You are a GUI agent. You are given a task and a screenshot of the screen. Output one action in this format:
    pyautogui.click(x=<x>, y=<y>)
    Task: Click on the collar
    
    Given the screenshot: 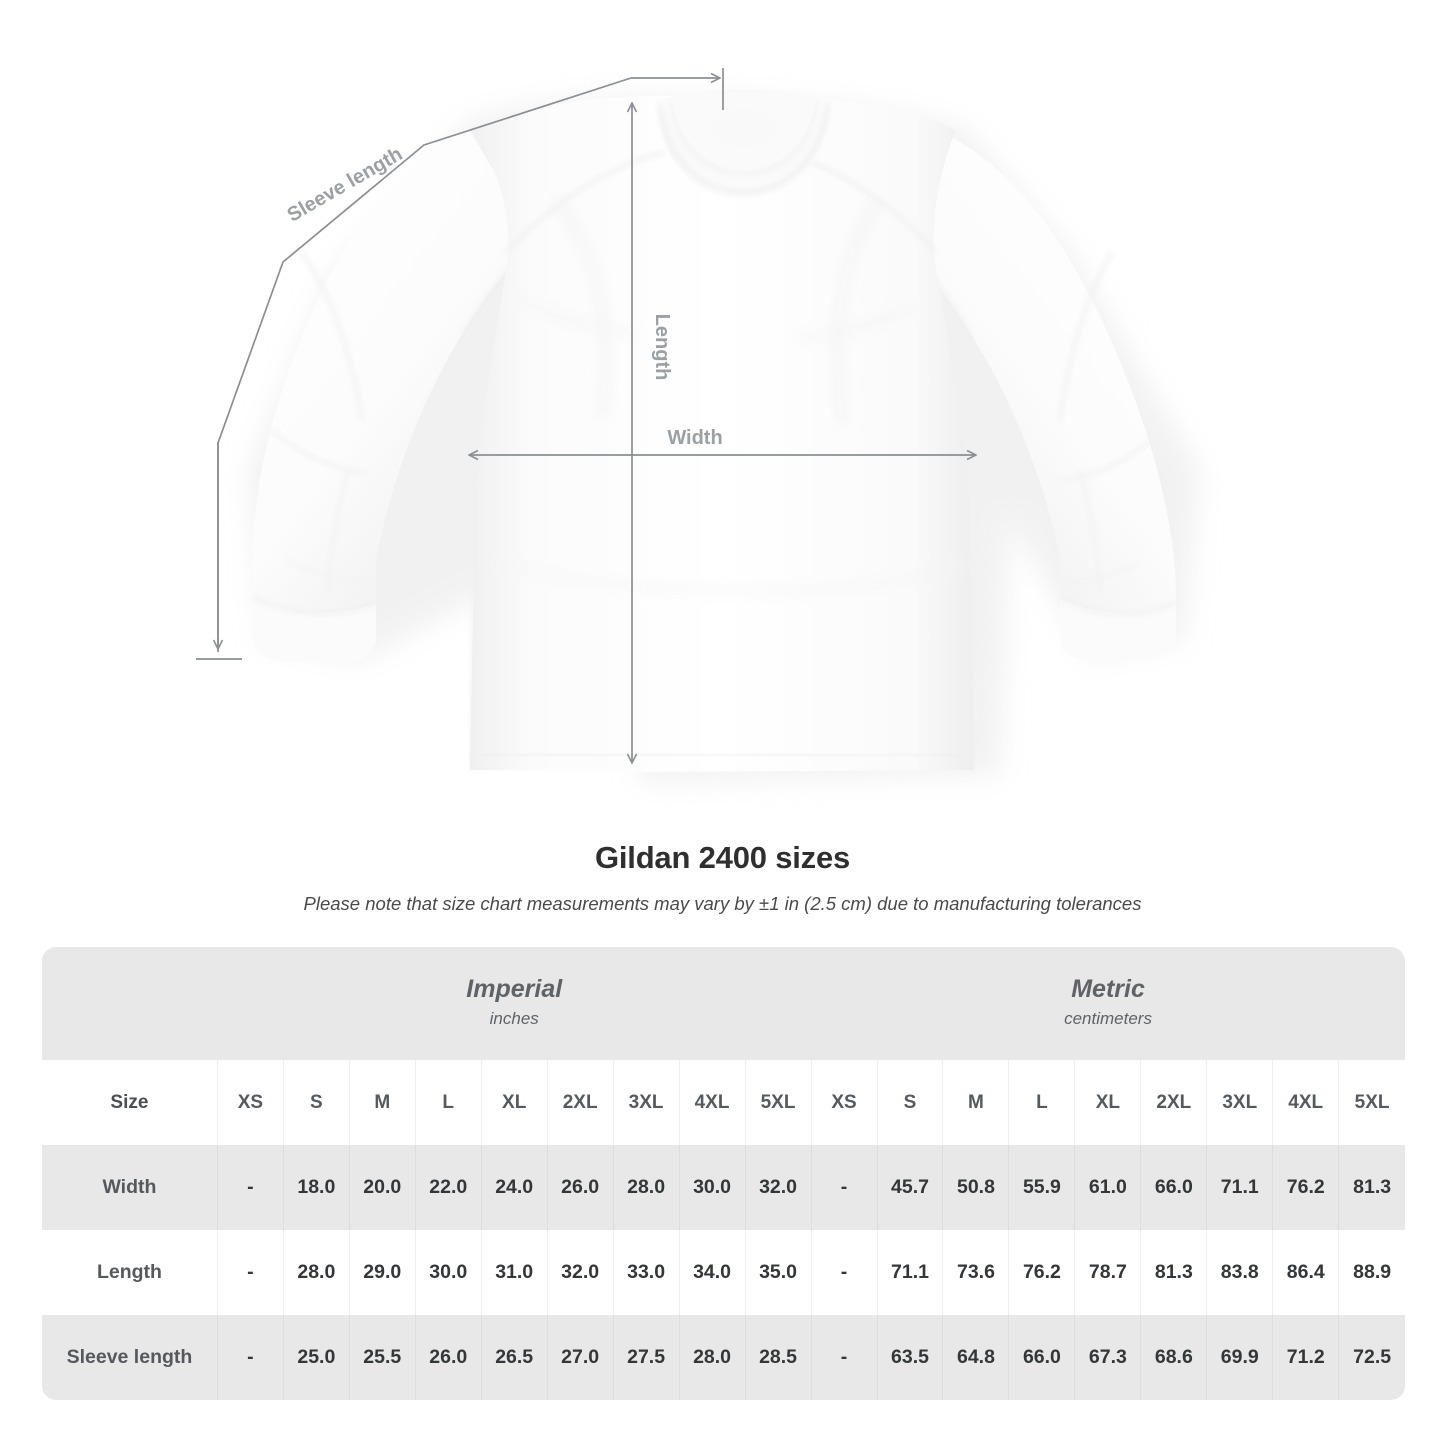 What is the action you would take?
    pyautogui.click(x=744, y=145)
    